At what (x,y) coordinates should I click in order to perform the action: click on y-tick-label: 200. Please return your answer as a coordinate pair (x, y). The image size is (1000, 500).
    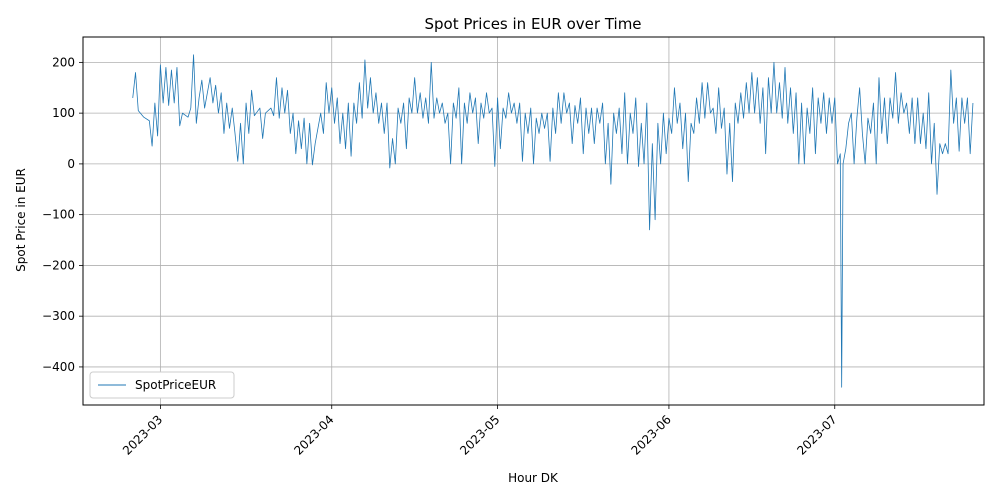
    Looking at the image, I should click on (63, 62).